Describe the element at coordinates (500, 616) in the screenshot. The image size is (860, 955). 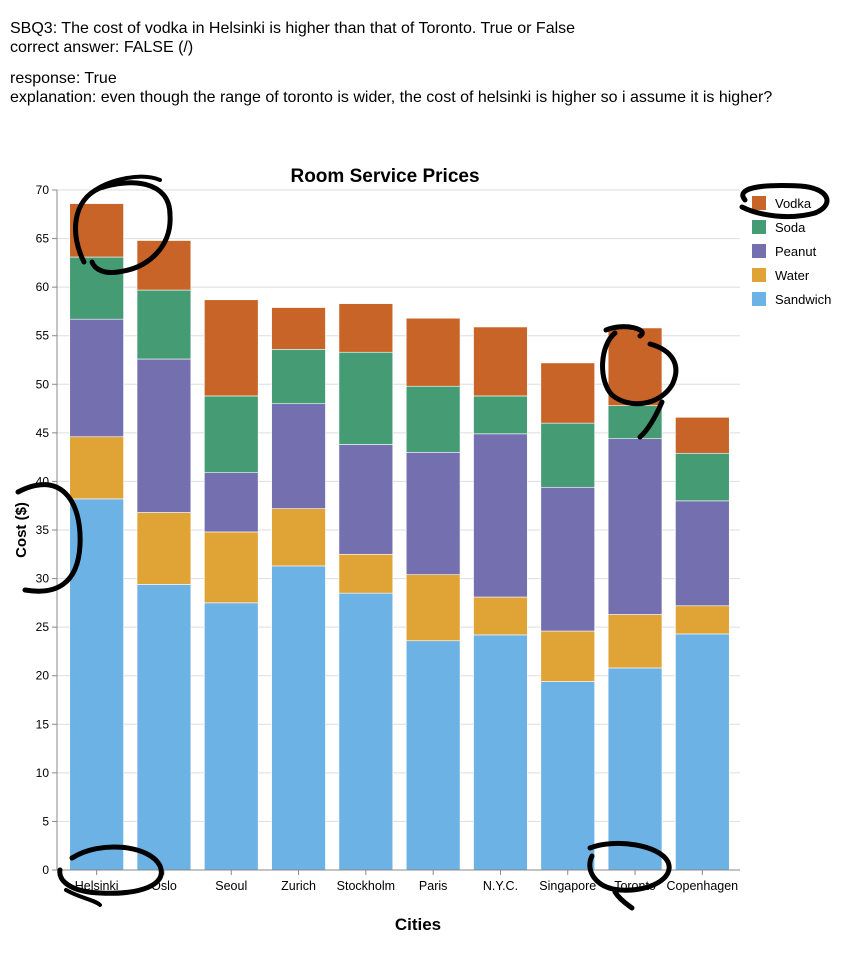
I see `bar-water-nyc` at that location.